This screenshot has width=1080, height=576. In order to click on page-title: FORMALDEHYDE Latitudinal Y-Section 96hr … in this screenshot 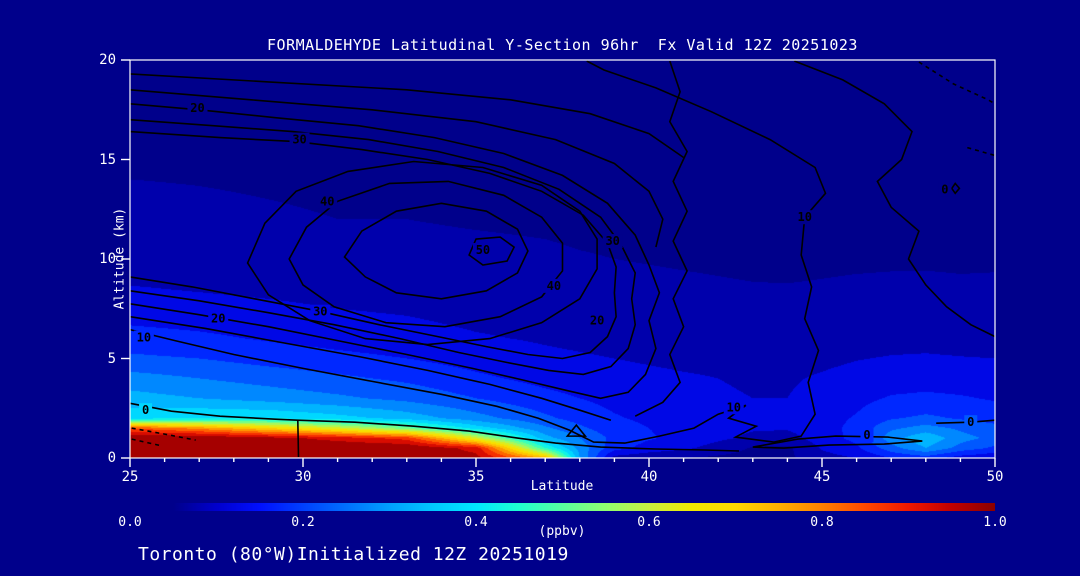, I will do `click(562, 45)`.